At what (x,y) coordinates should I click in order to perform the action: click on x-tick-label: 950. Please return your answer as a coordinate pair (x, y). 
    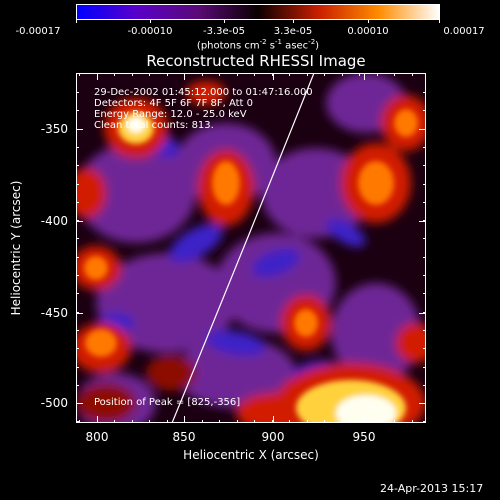
    Looking at the image, I should click on (364, 437).